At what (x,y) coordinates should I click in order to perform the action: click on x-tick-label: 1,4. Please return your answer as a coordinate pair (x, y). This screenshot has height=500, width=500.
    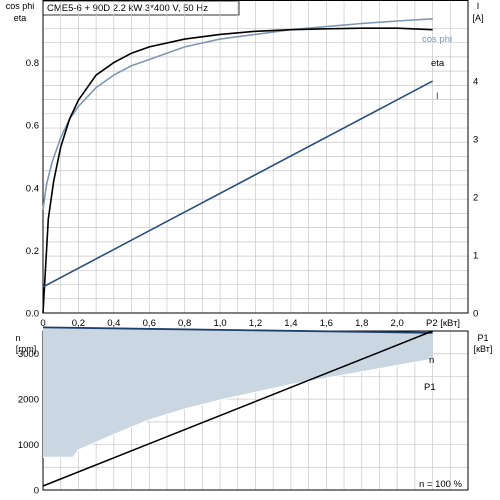
    Looking at the image, I should click on (290, 323).